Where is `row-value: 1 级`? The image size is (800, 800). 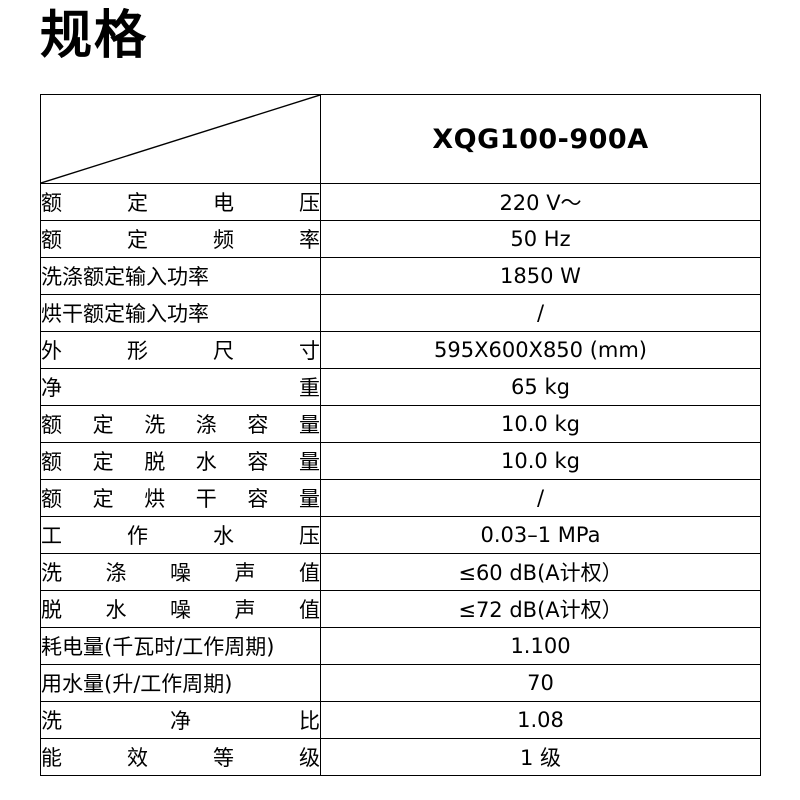
row-value: 1 级 is located at coordinates (540, 757).